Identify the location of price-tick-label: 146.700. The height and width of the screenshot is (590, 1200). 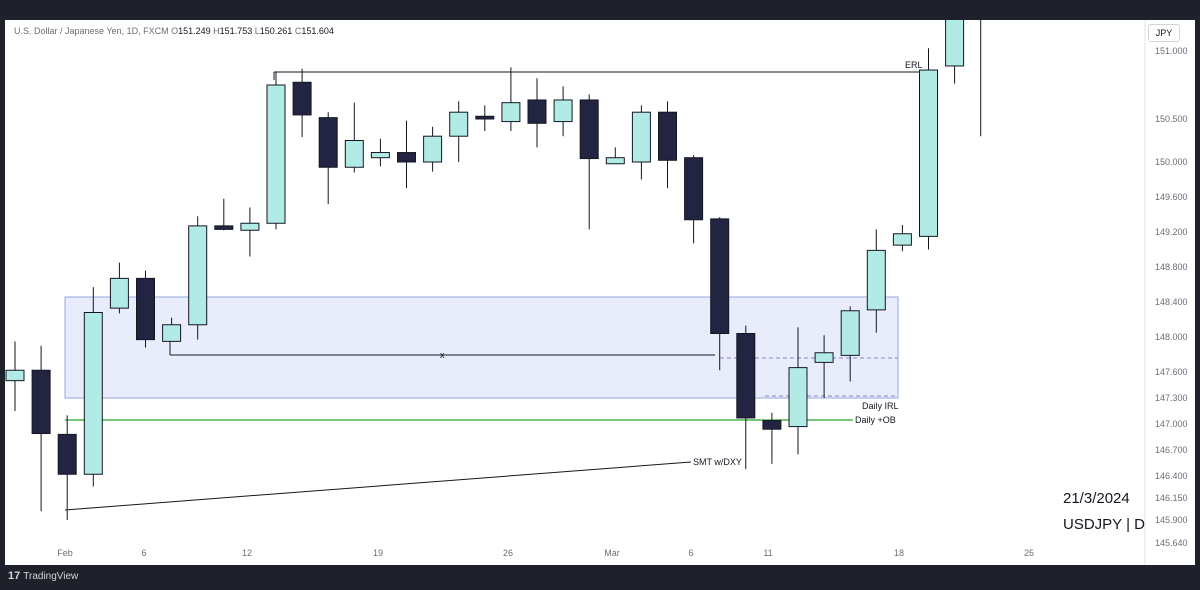
(1171, 450).